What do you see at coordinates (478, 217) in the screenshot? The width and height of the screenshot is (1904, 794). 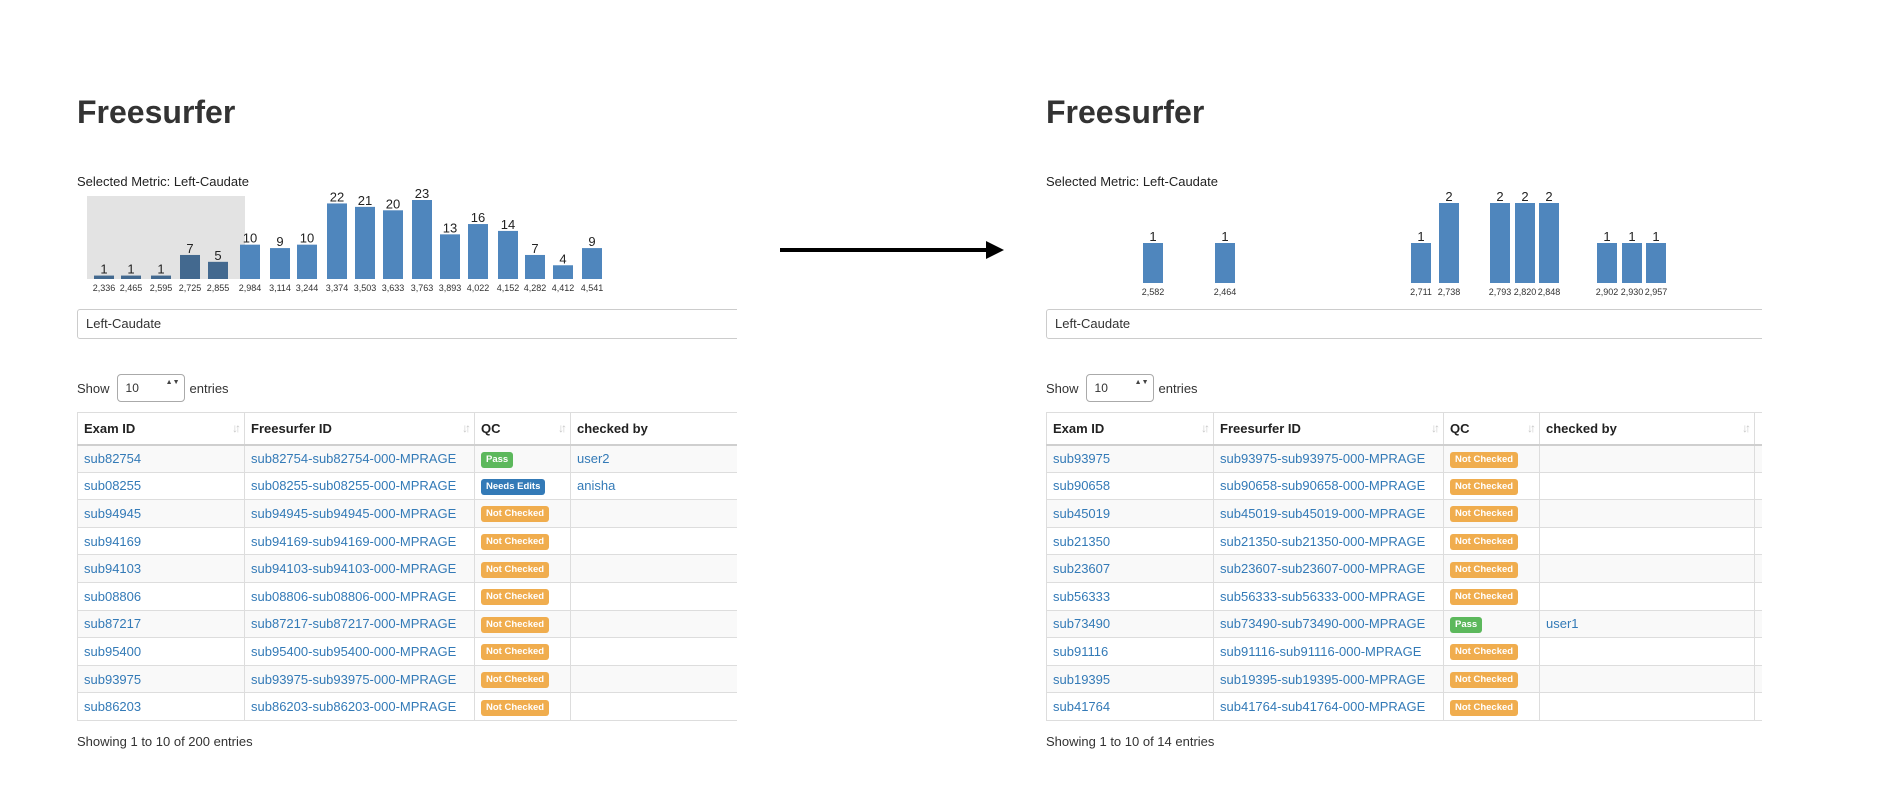 I see `histogram-count-label: 16` at bounding box center [478, 217].